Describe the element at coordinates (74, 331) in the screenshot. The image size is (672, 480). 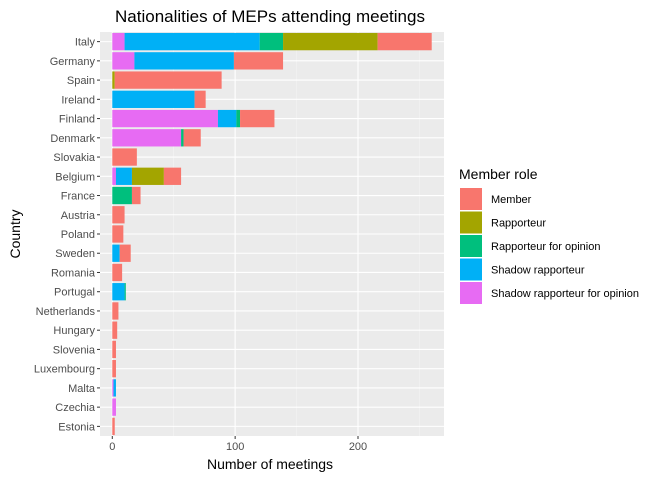
I see `y-tick-label: Hungary` at that location.